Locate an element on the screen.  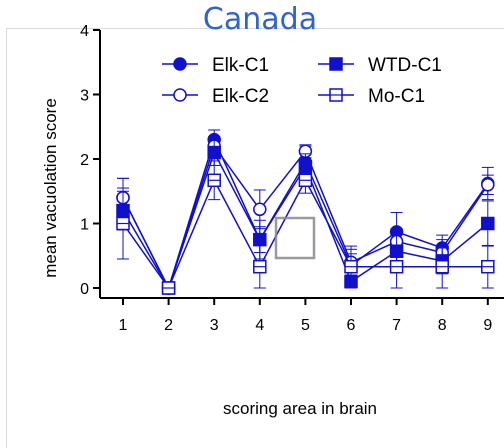
x-tick-label: 6 is located at coordinates (351, 325).